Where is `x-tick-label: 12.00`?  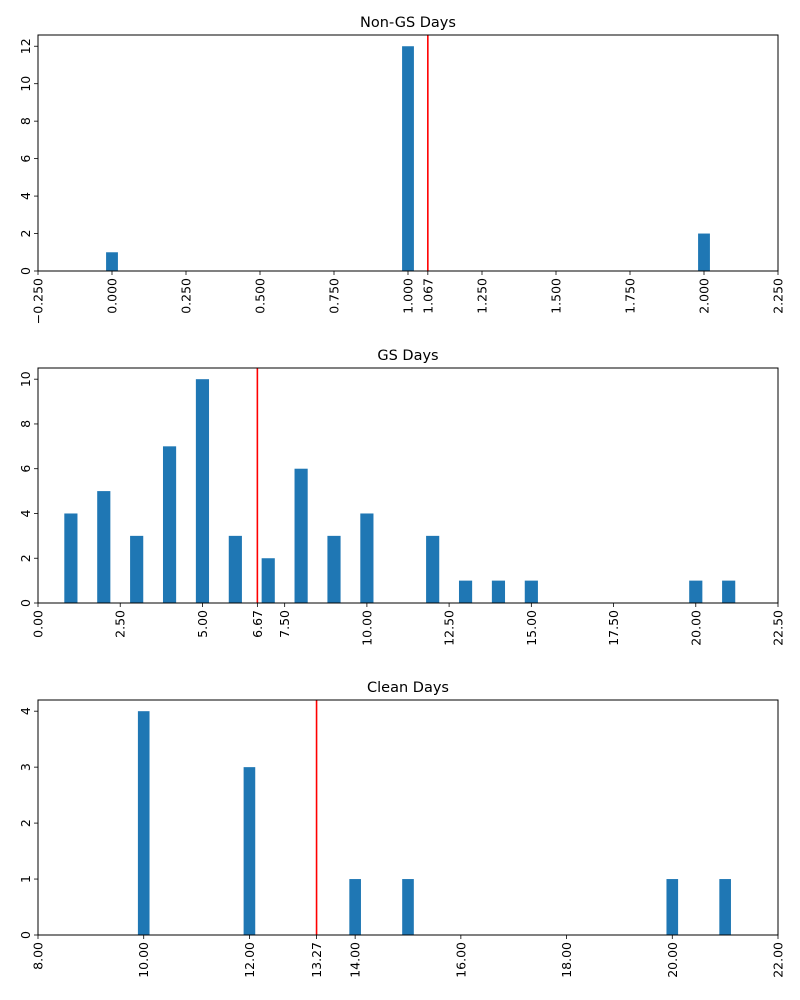
x-tick-label: 12.00 is located at coordinates (249, 960).